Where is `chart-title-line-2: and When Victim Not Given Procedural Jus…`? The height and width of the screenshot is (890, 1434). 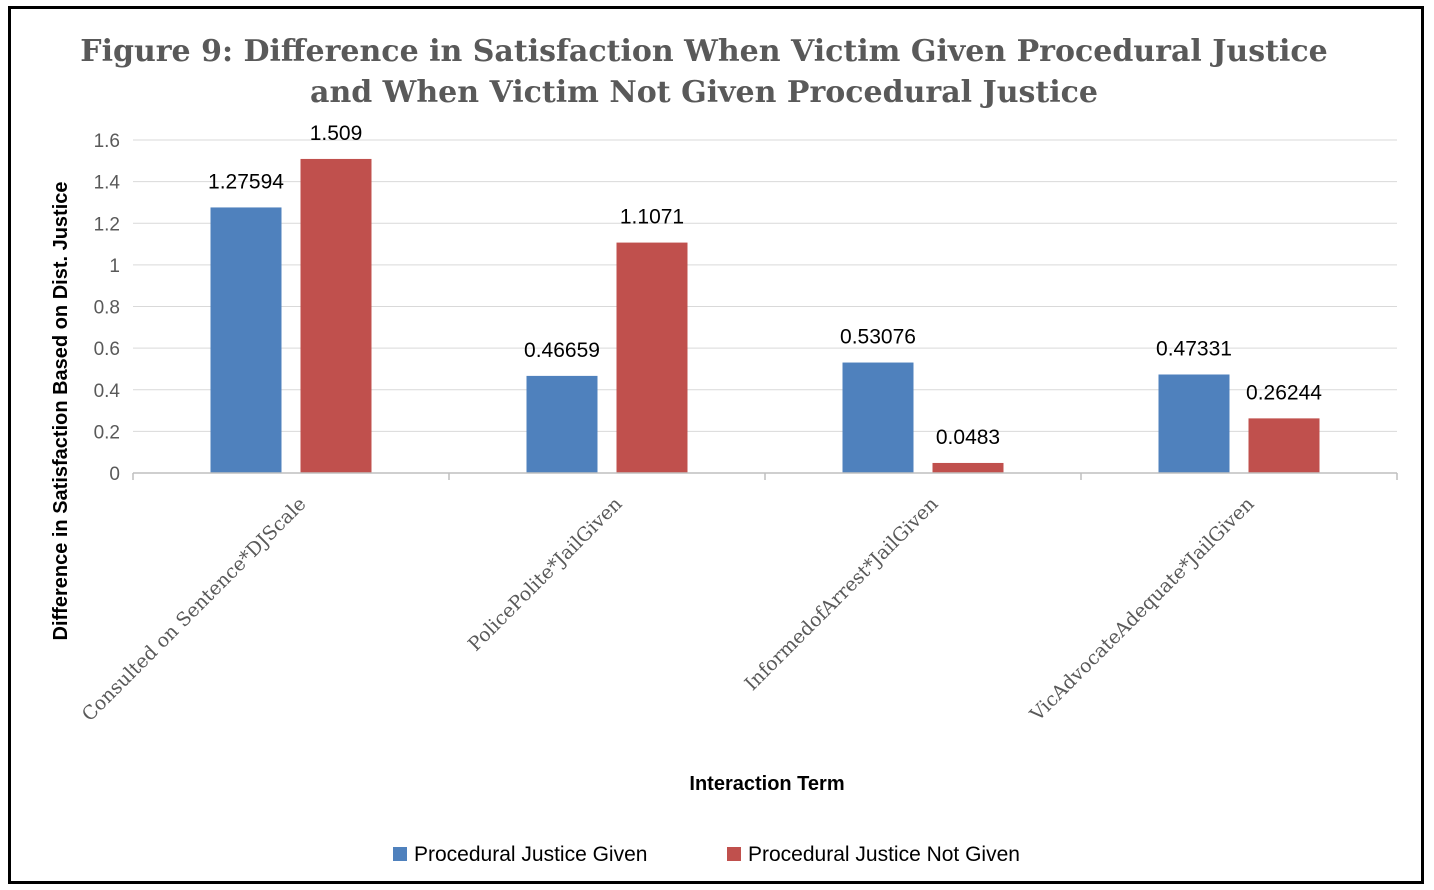 chart-title-line-2: and When Victim Not Given Procedural Jus… is located at coordinates (704, 92).